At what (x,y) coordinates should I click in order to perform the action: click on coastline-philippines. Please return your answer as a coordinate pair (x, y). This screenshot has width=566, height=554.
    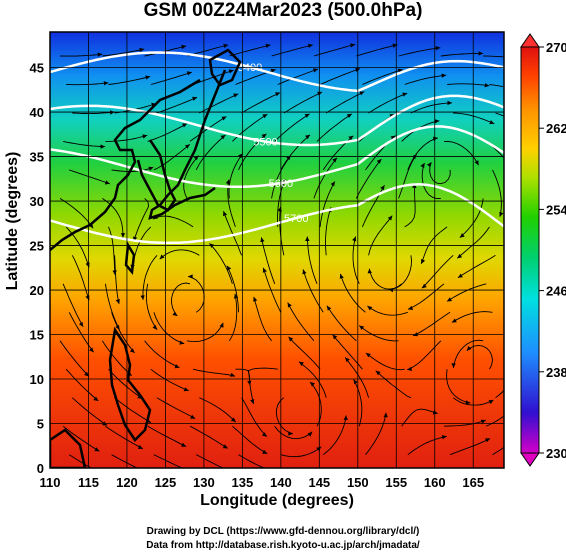
    Looking at the image, I should click on (130, 384).